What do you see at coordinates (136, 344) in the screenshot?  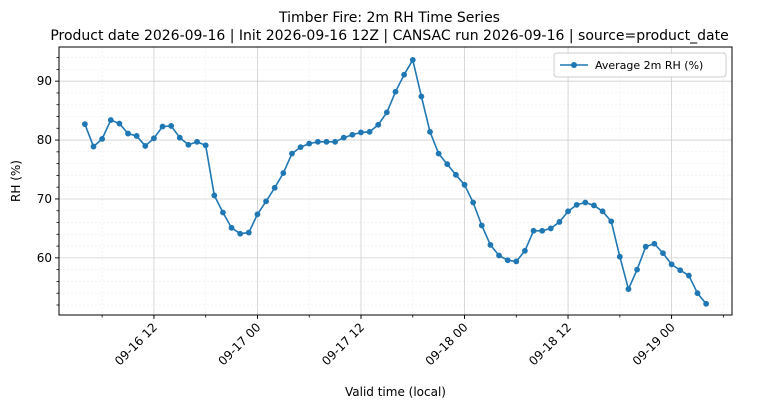 I see `x-tick-label: 09-16 12` at bounding box center [136, 344].